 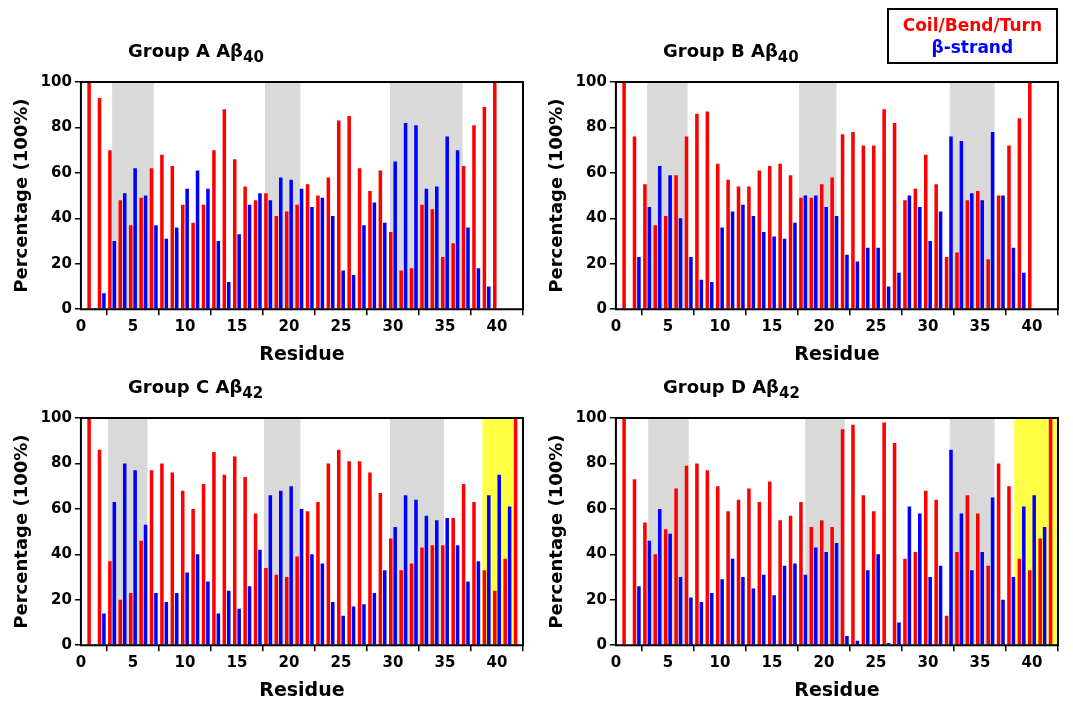 I want to click on chart-title: Group D Aβ$_{42}$, so click(x=731, y=390).